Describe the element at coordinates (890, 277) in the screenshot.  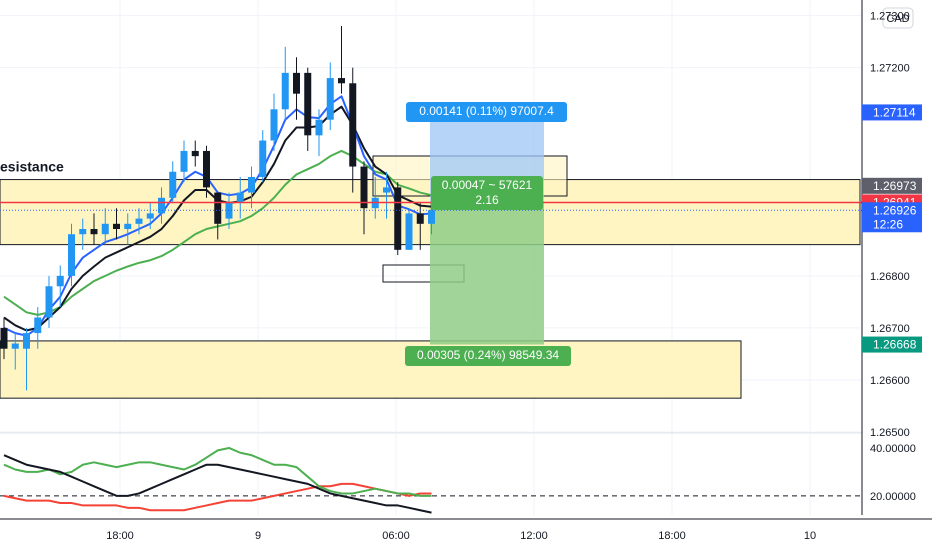
I see `price-tick-label: 1.26800` at that location.